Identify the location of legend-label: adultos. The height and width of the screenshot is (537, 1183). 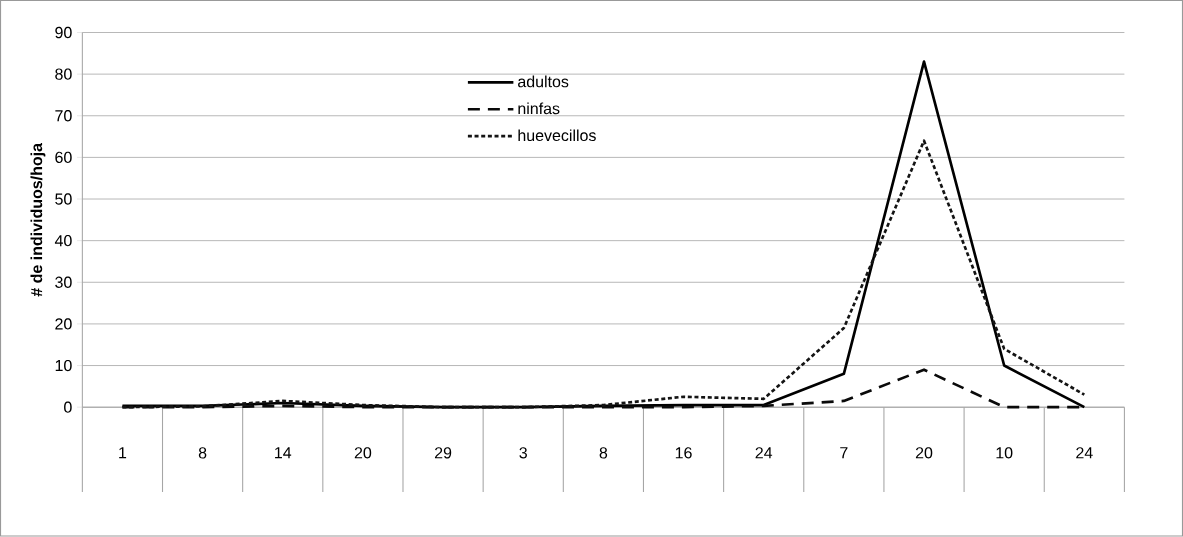
(543, 81).